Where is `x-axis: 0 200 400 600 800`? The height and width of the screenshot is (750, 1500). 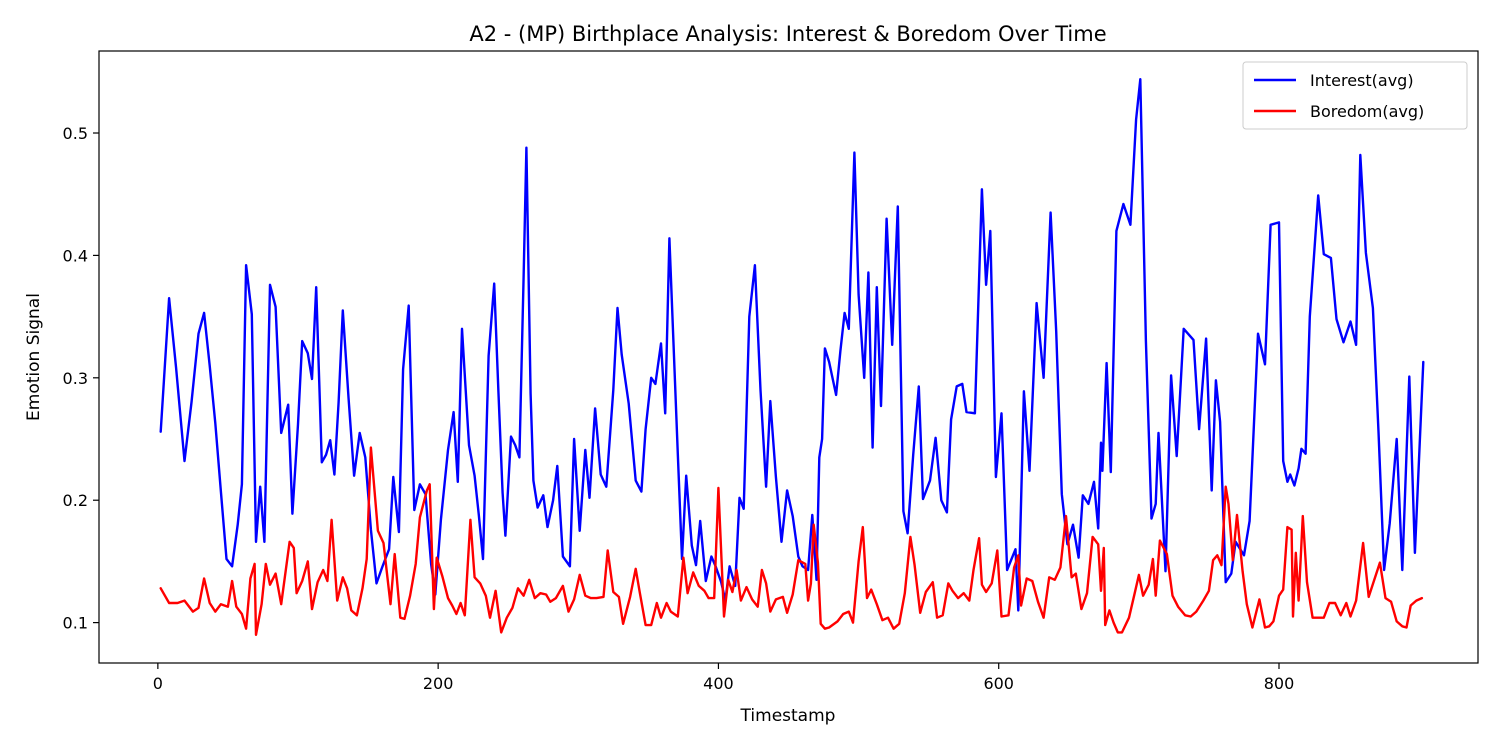 x-axis: 0 200 400 600 800 is located at coordinates (724, 678).